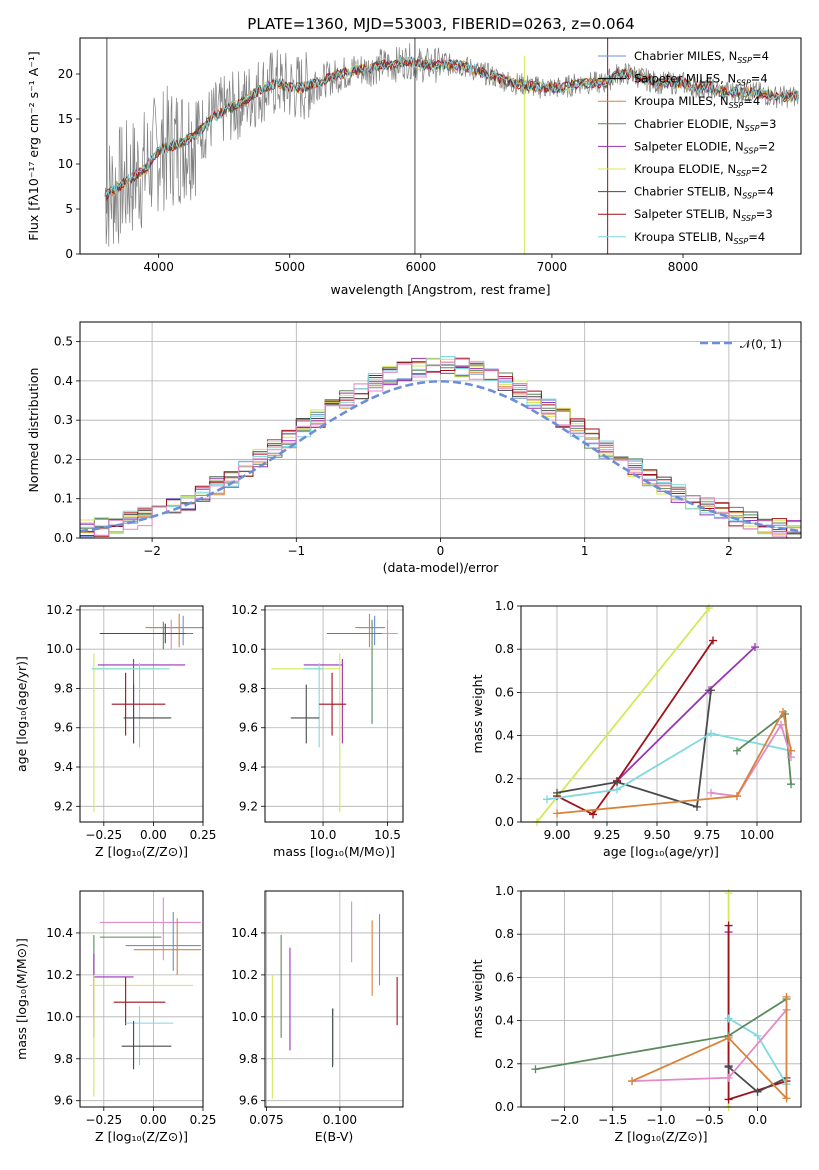 The image size is (819, 1170). What do you see at coordinates (681, 101) in the screenshot?
I see `legend-entry-name: Kroupa MILES, N` at bounding box center [681, 101].